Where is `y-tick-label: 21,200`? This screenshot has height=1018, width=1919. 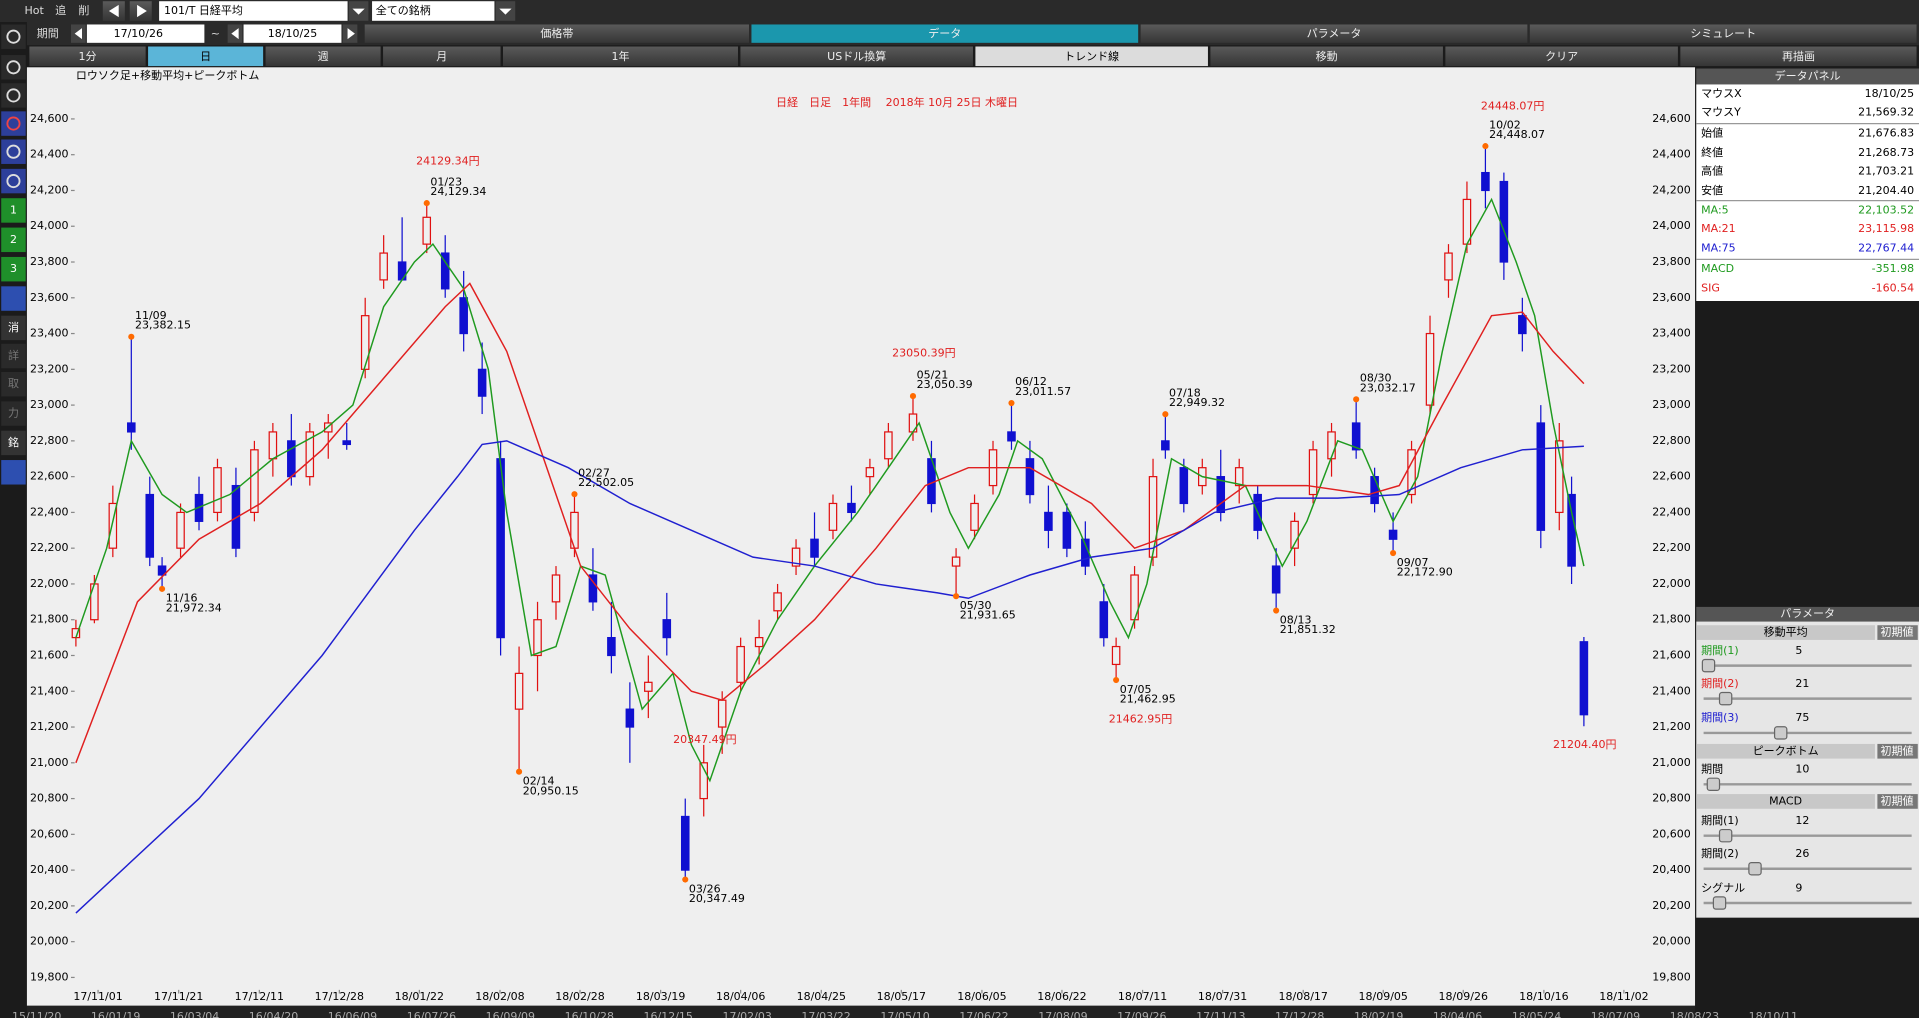 y-tick-label: 21,200 is located at coordinates (1671, 726).